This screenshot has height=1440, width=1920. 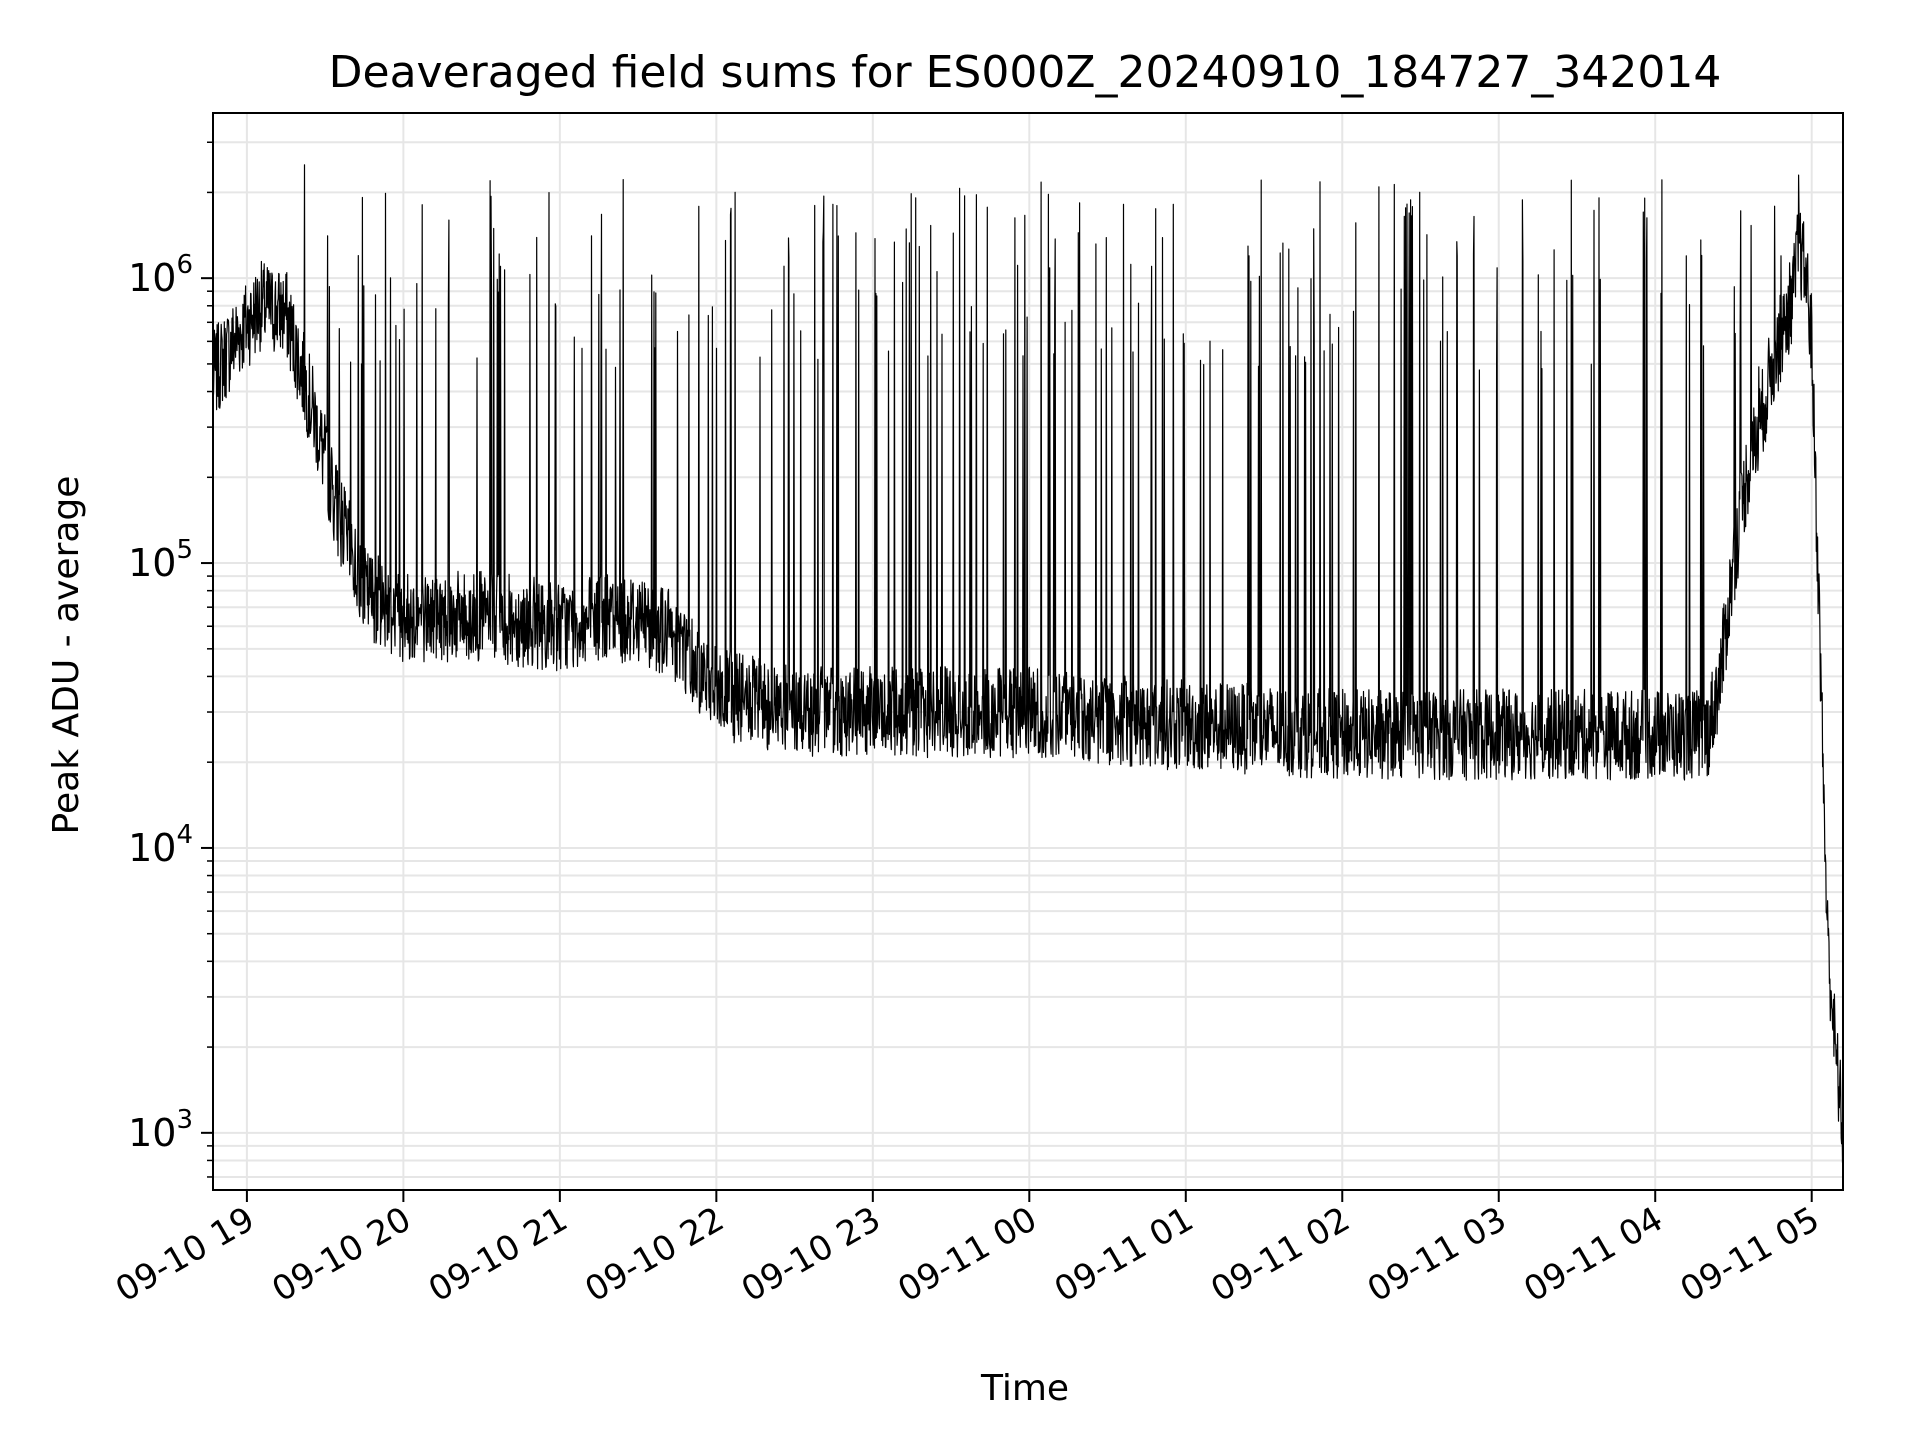 What do you see at coordinates (1124, 1254) in the screenshot?
I see `x-tick-label: 09-11 01` at bounding box center [1124, 1254].